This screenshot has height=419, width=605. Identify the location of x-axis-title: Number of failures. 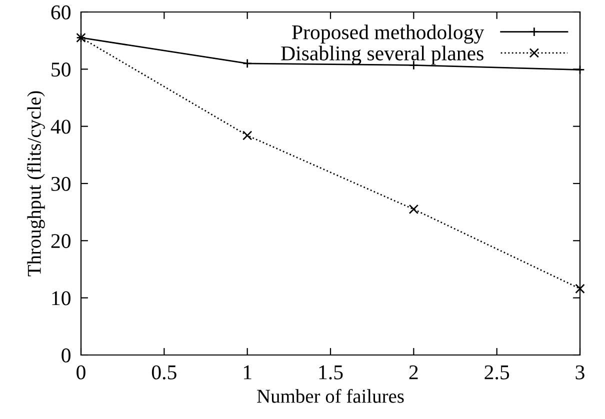
(330, 395).